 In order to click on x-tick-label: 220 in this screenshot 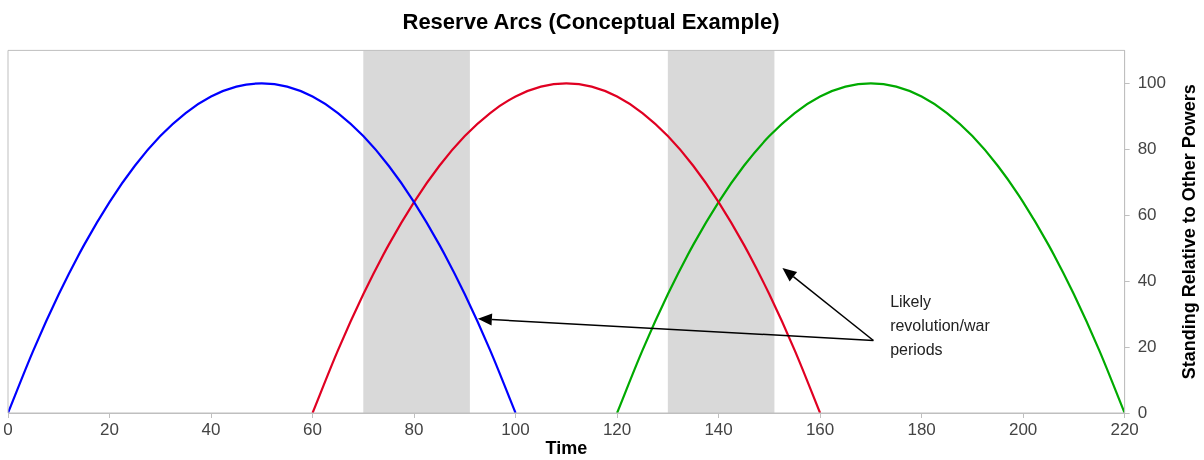, I will do `click(1124, 429)`.